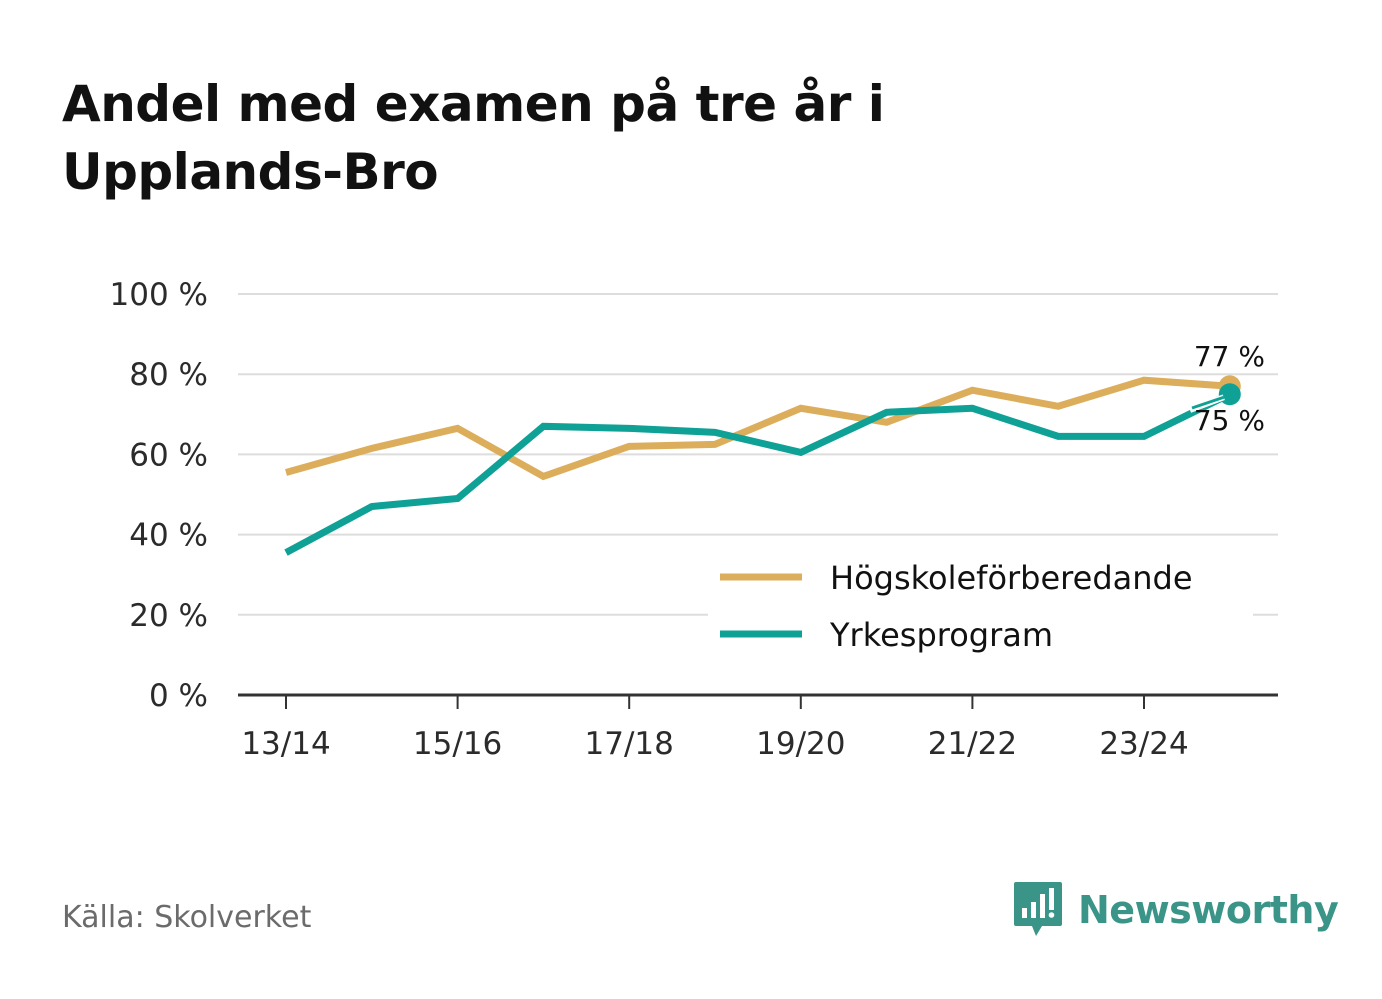 The width and height of the screenshot is (1382, 999). What do you see at coordinates (1011, 578) in the screenshot?
I see `legend-label: Högskoleförberedande` at bounding box center [1011, 578].